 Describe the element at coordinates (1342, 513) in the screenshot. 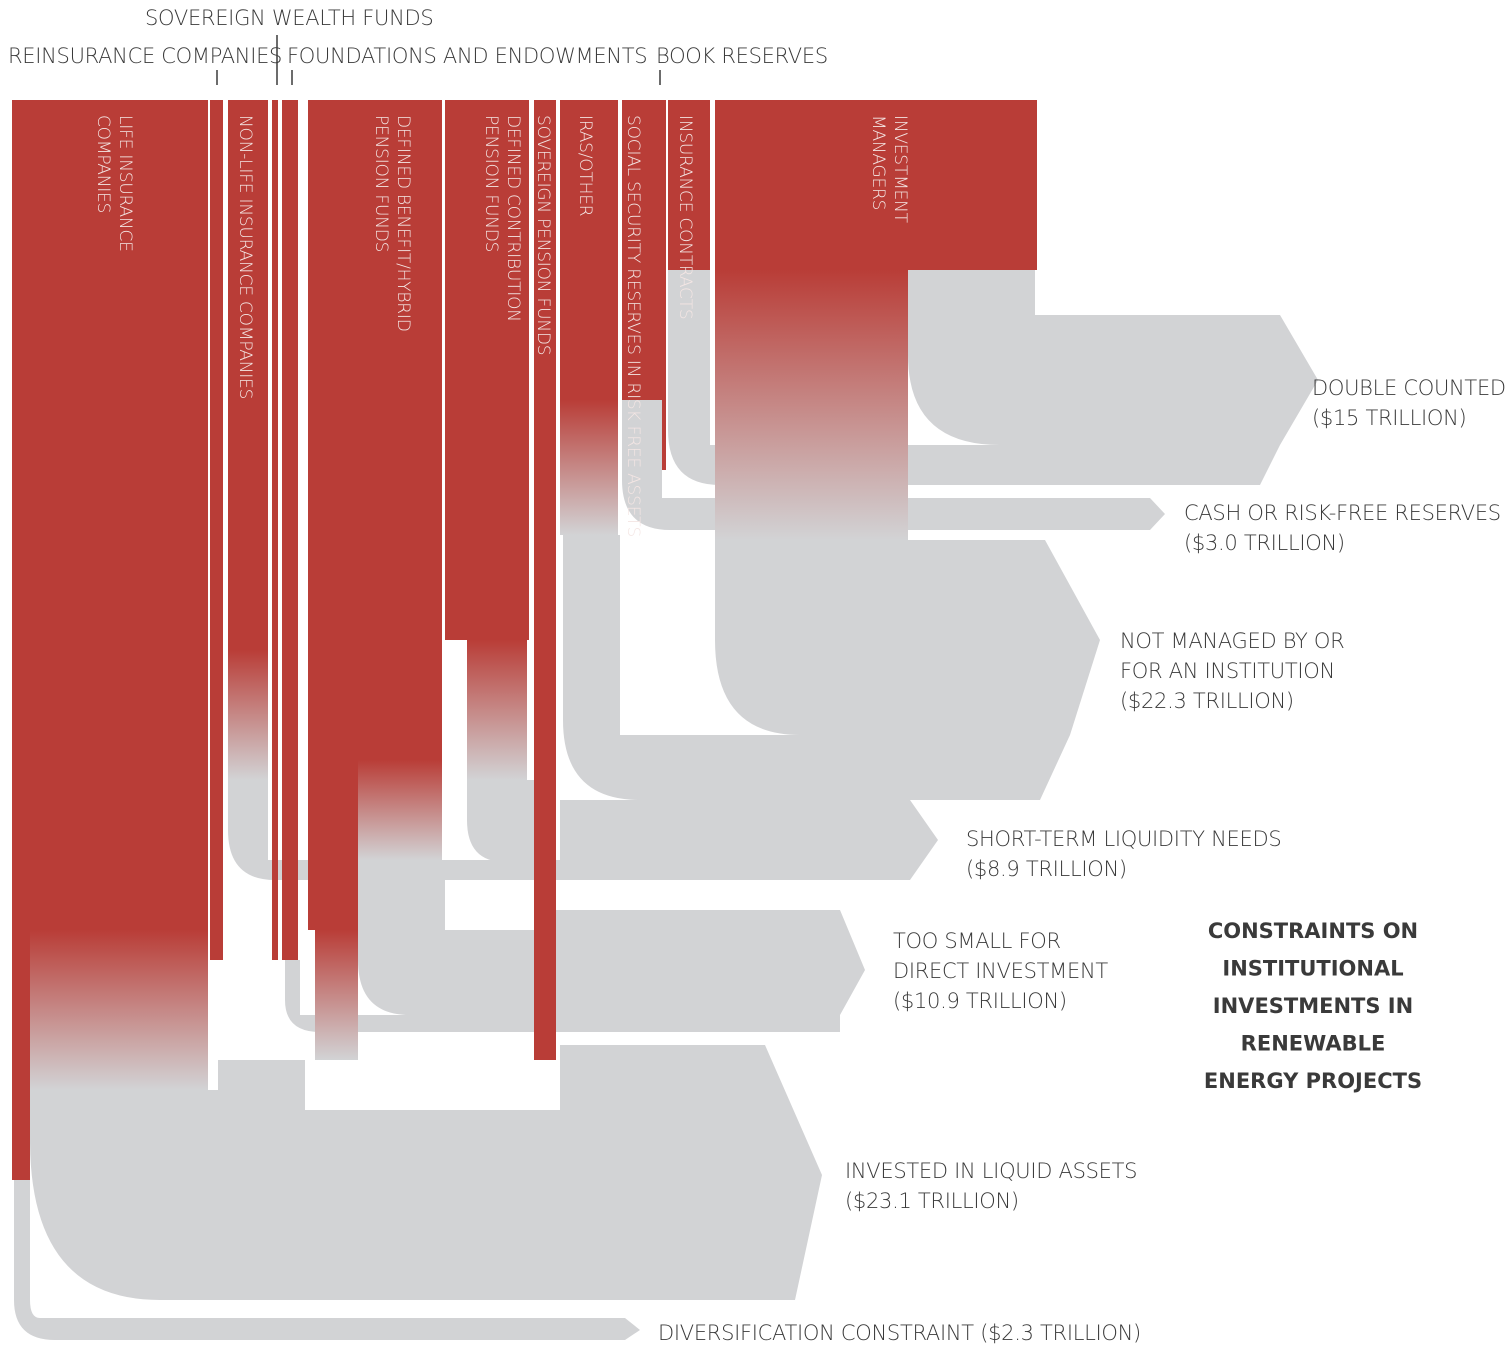

I see `label-cash-reserves-line-1: CASH OR RISK-FREE RESERVES` at that location.